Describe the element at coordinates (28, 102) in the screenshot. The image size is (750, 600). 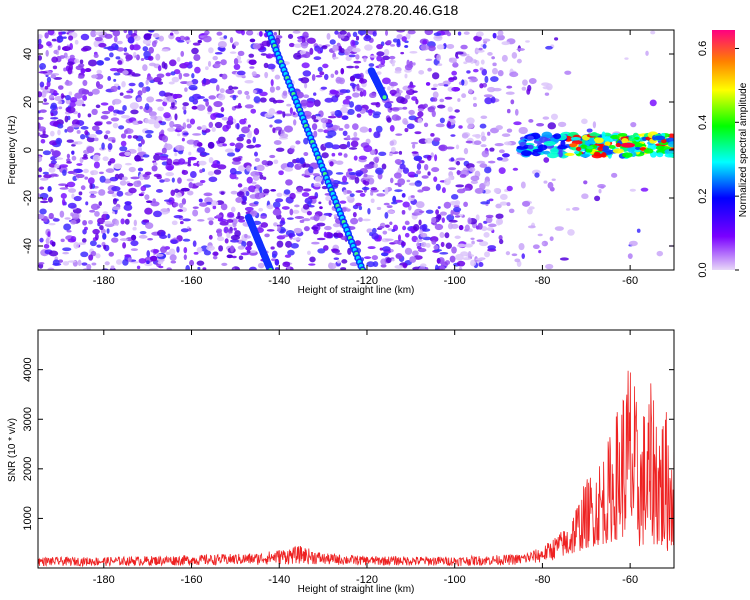
I see `y-tick-label: 20` at that location.